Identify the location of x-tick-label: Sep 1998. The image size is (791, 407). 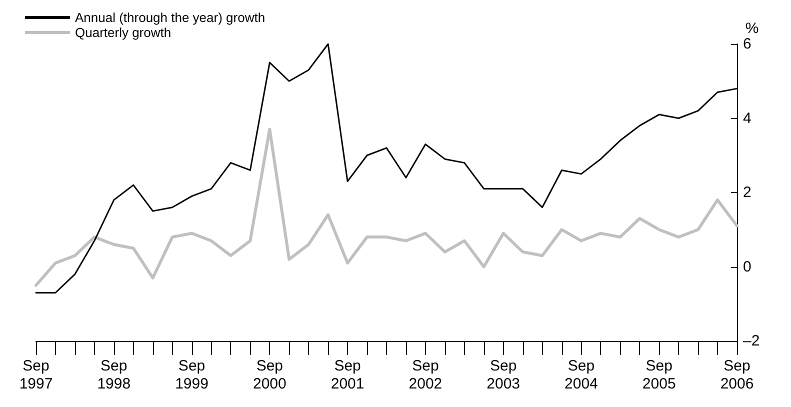
(114, 375).